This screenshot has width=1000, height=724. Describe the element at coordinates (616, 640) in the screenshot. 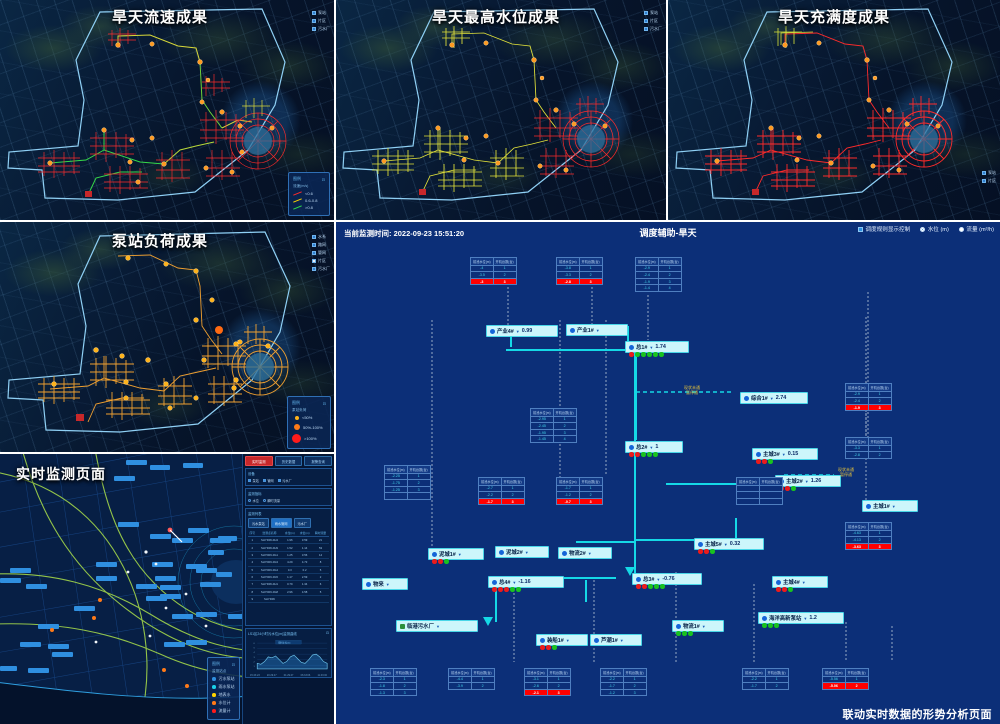

I see `scheduling-node-n_kg1: 芦潮1# ▼` at that location.